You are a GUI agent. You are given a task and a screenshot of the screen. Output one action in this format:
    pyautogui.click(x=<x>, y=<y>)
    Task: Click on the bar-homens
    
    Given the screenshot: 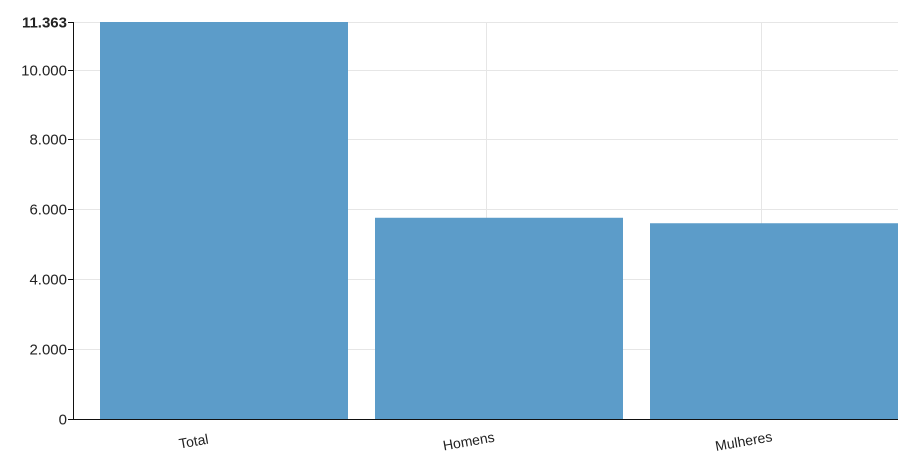 What is the action you would take?
    pyautogui.click(x=499, y=318)
    